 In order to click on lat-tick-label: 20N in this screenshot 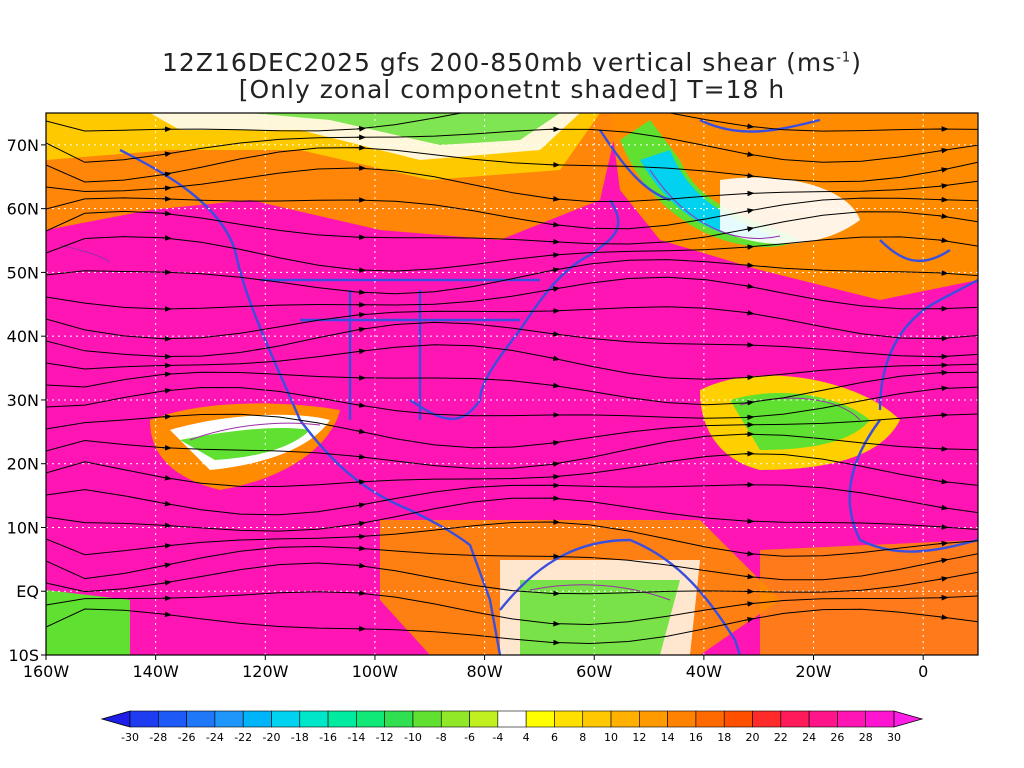, I will do `click(23, 464)`.